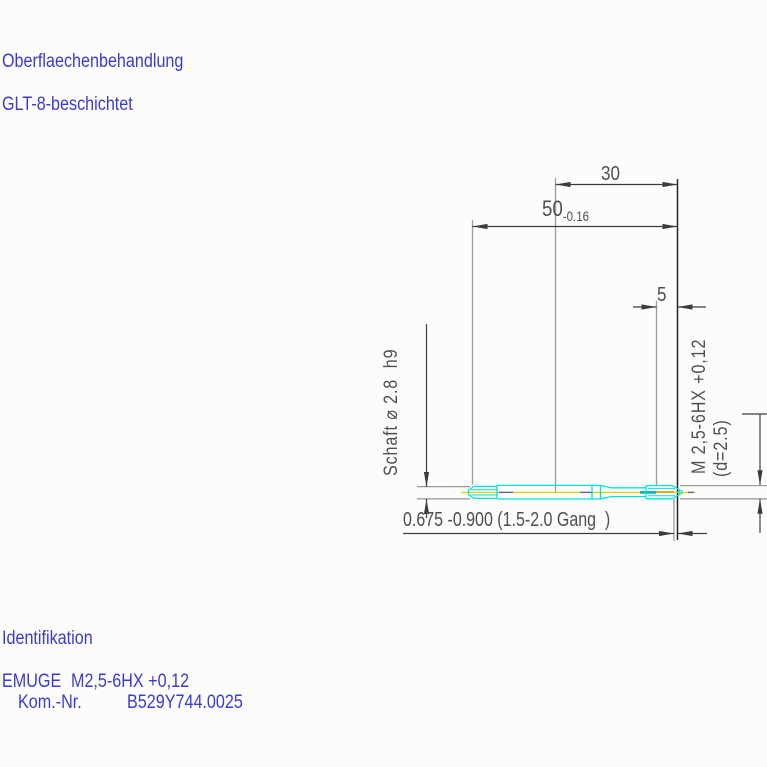  Describe the element at coordinates (649, 307) in the screenshot. I see `arrow-5-left` at that location.